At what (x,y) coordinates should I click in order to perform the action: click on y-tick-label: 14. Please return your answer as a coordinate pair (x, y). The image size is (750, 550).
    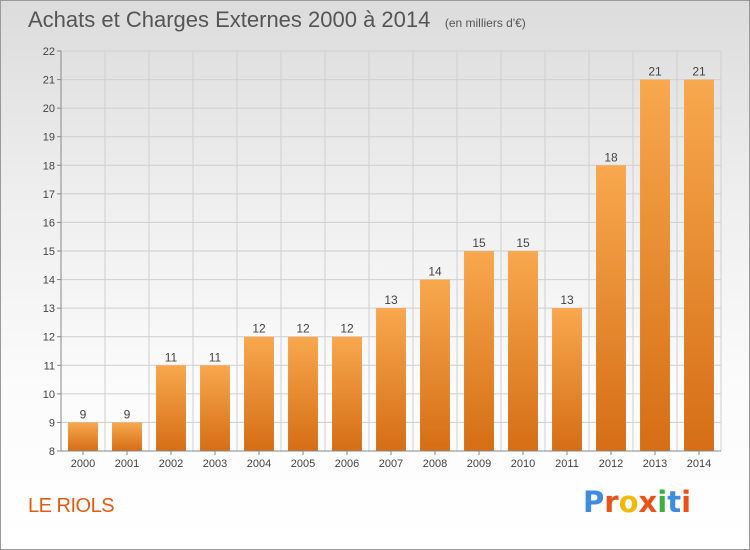
    Looking at the image, I should click on (49, 281).